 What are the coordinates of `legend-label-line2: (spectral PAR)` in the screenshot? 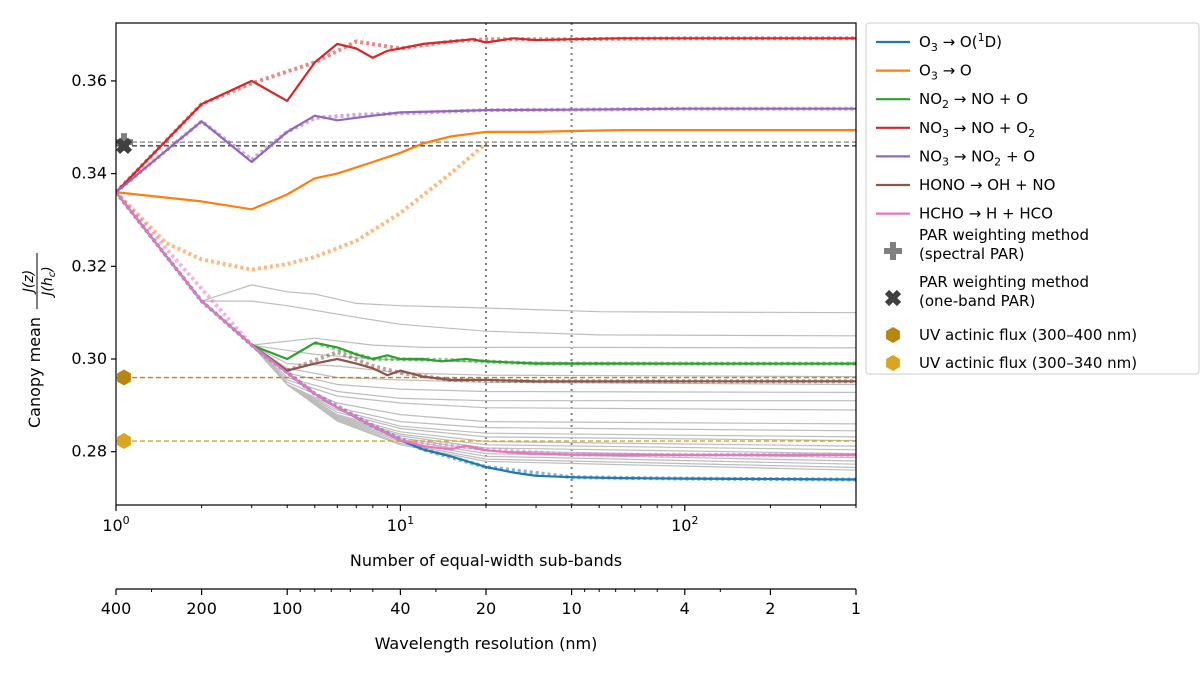 It's located at (971, 254).